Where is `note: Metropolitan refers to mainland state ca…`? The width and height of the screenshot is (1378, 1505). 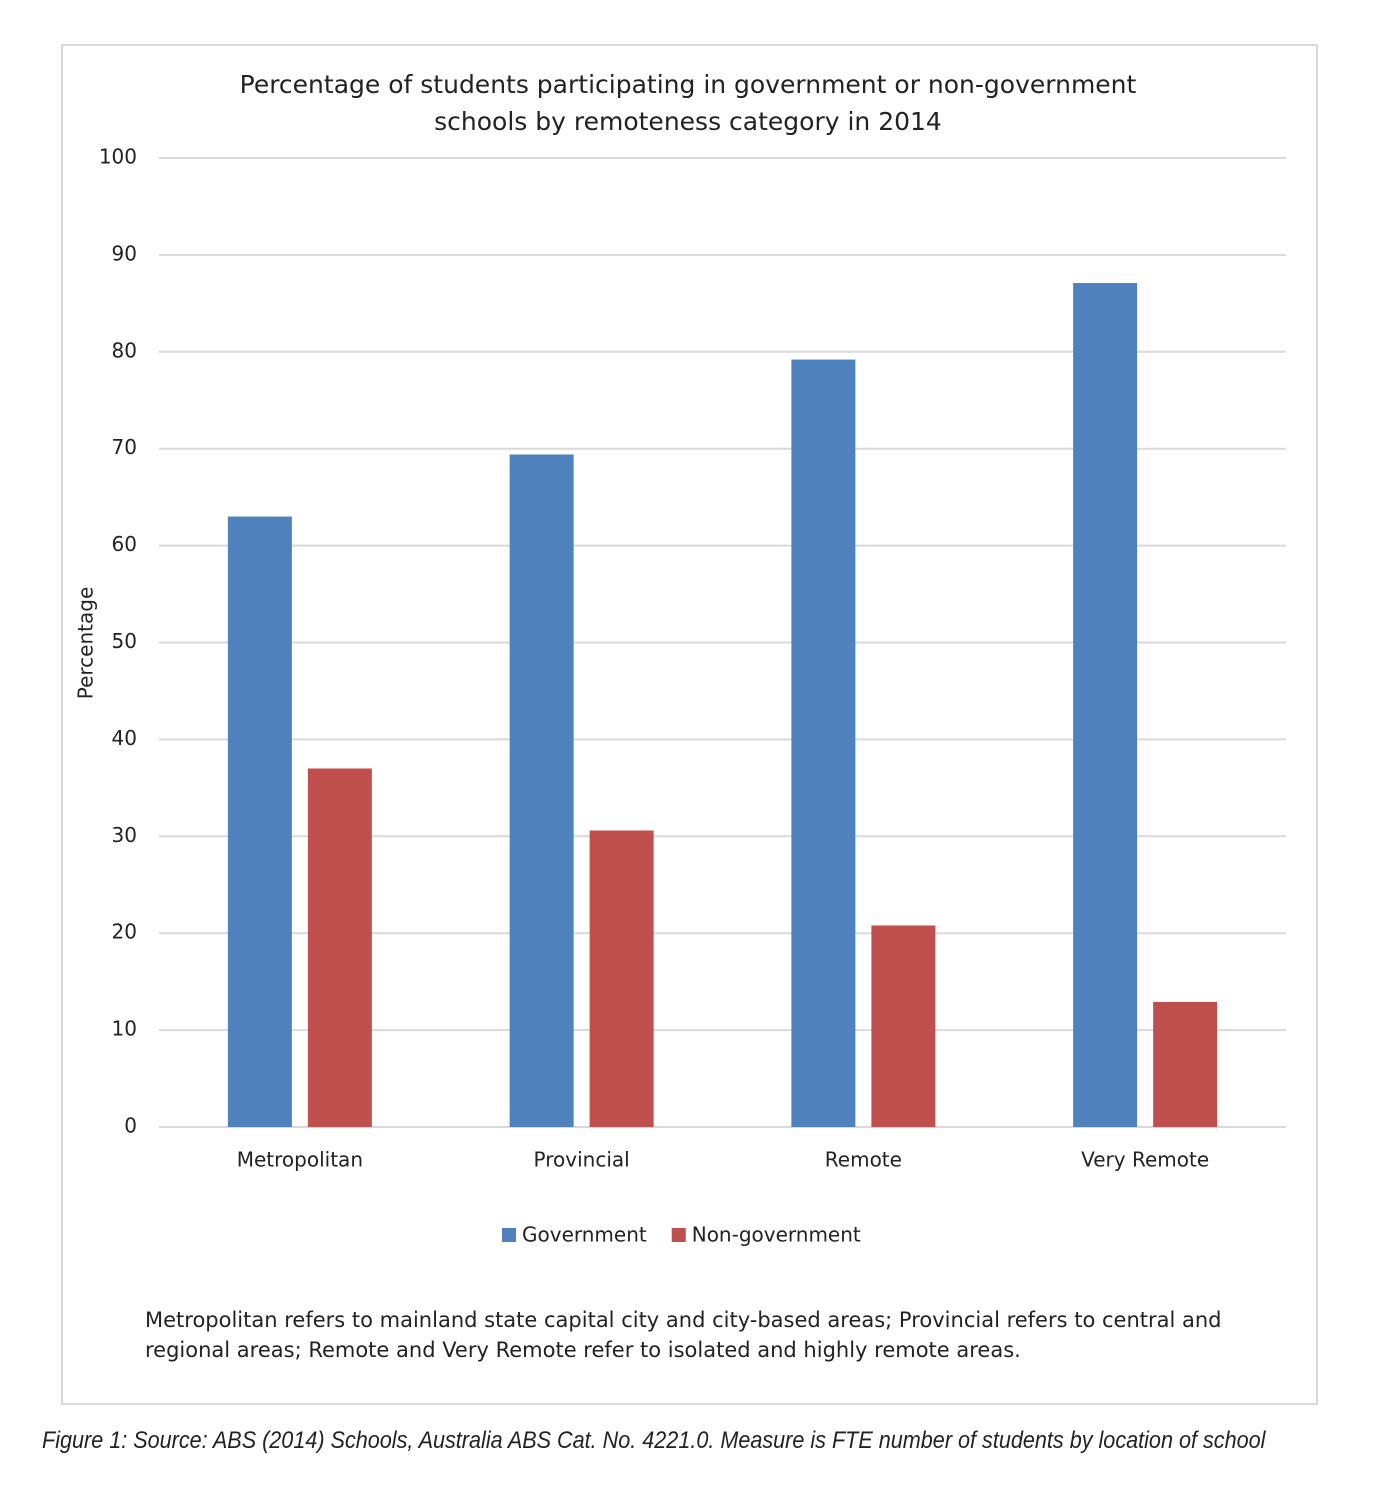 note: Metropolitan refers to mainland state ca… is located at coordinates (683, 1335).